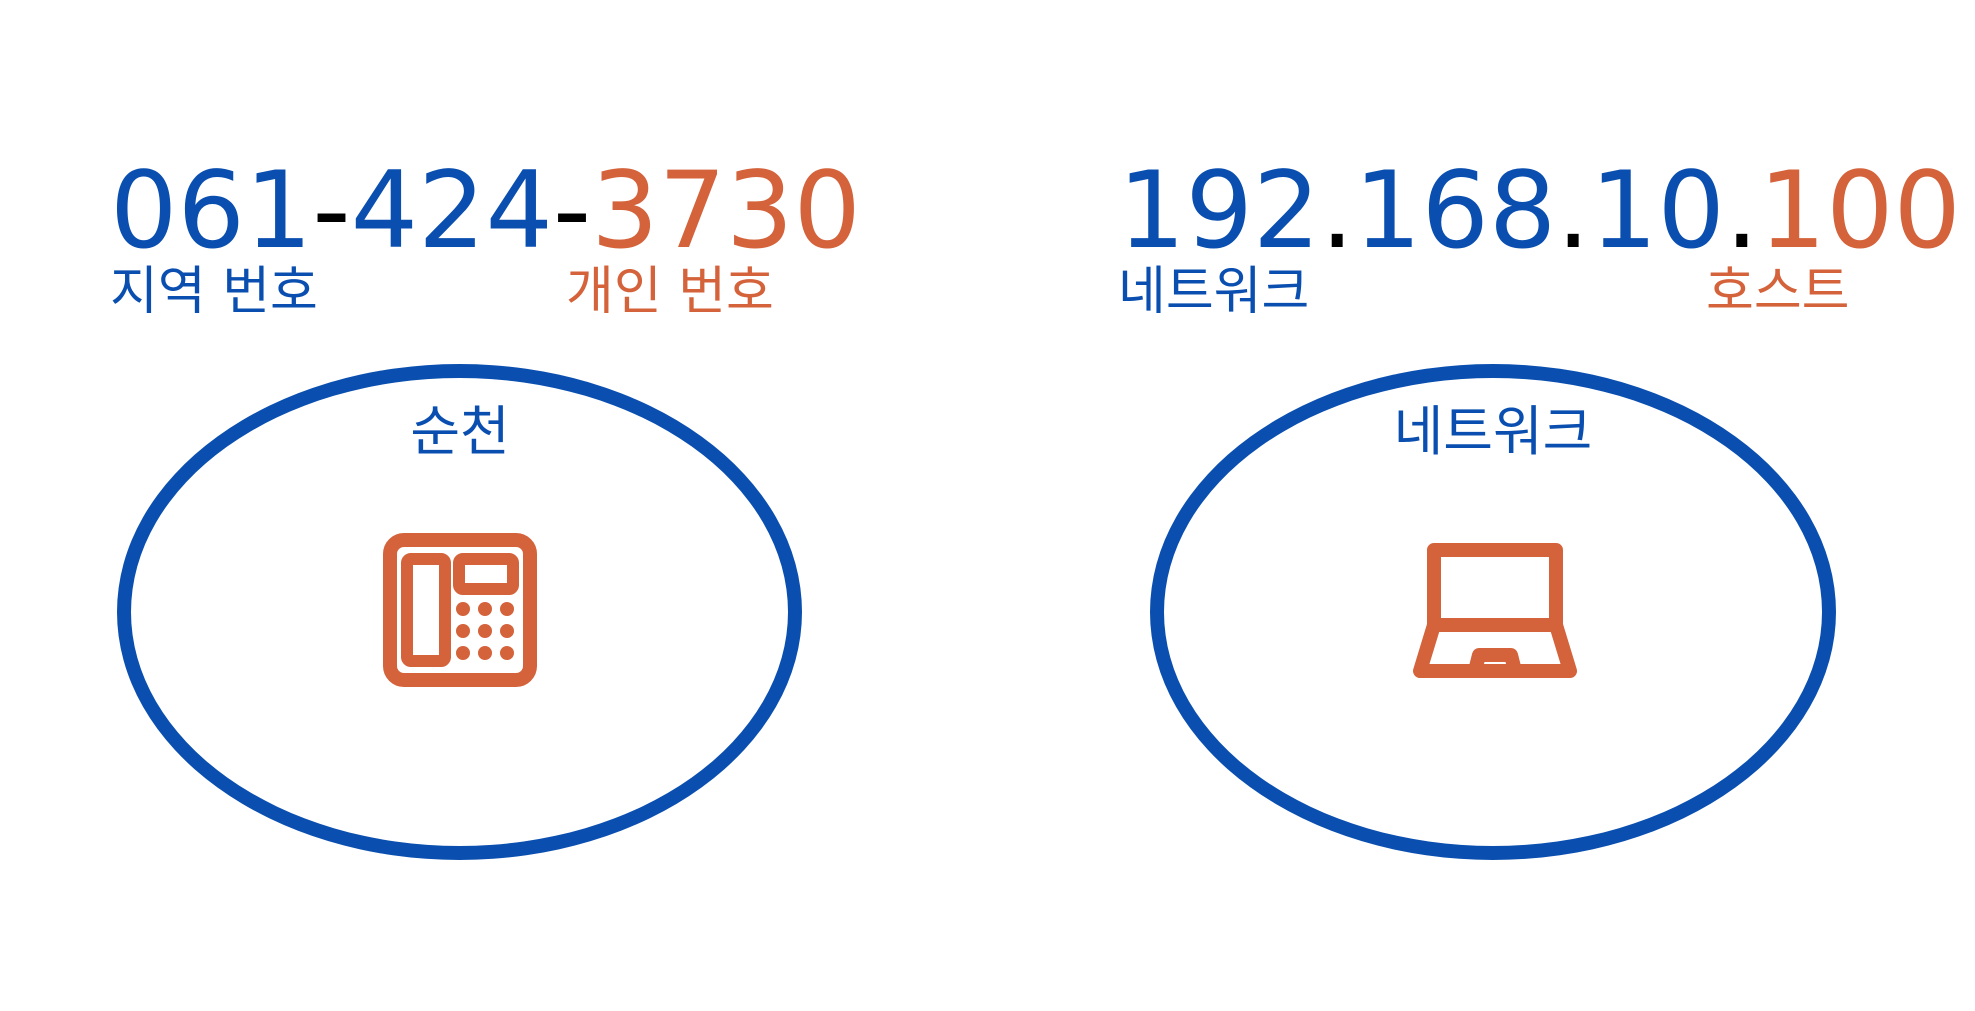 This screenshot has height=1011, width=1975. What do you see at coordinates (460, 431) in the screenshot?
I see `region-title: 순천` at bounding box center [460, 431].